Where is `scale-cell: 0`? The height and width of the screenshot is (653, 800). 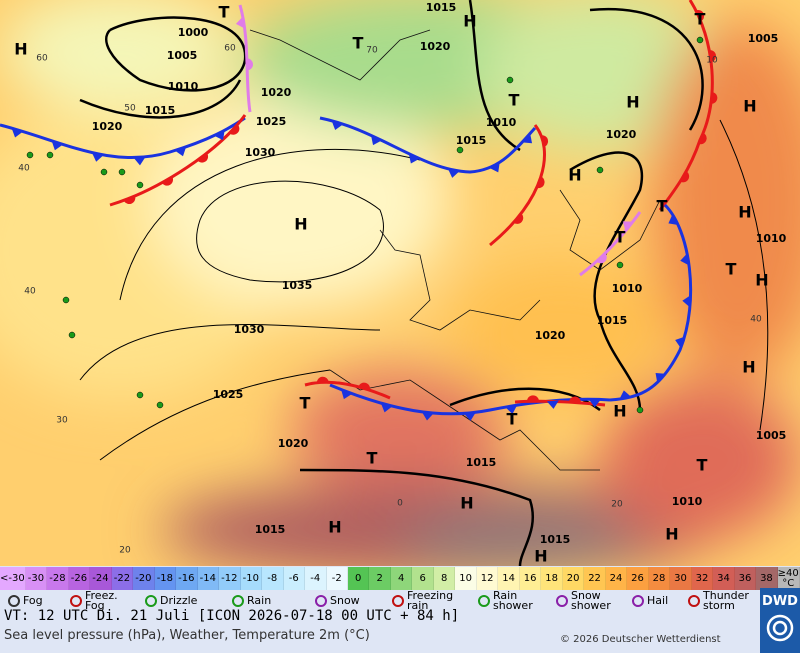
scale-cell: 0 is located at coordinates (358, 578).